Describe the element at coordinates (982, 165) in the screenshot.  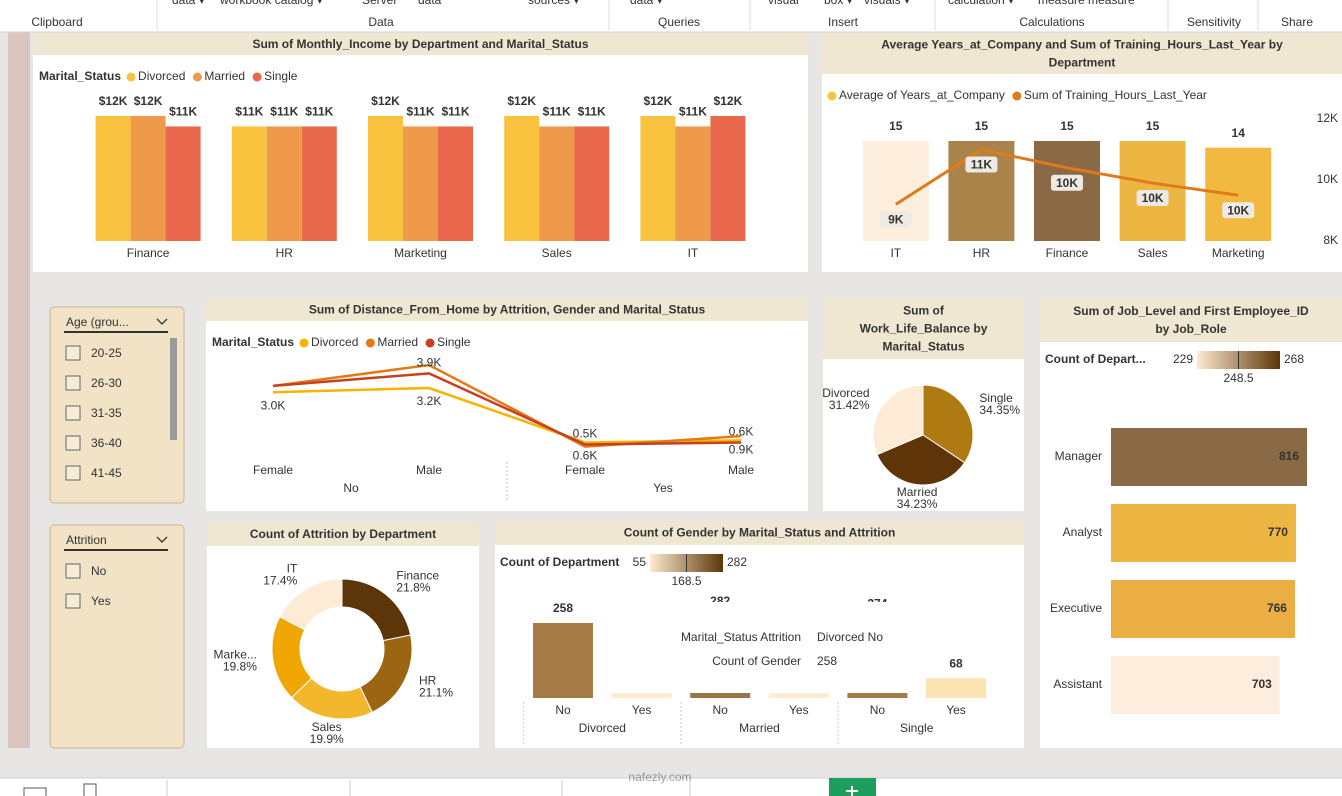
I see `data-label: 11K` at that location.